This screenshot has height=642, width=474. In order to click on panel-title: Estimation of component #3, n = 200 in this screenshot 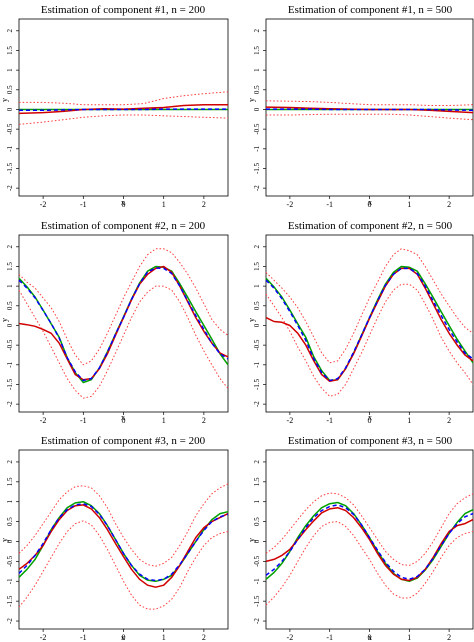, I will do `click(123, 441)`.